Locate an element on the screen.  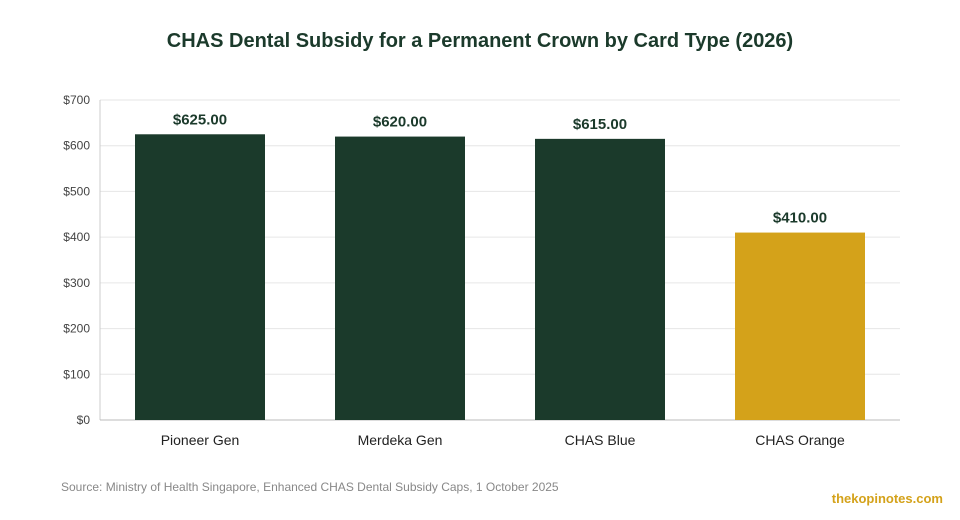
y-tick-label: $100 is located at coordinates (76, 374).